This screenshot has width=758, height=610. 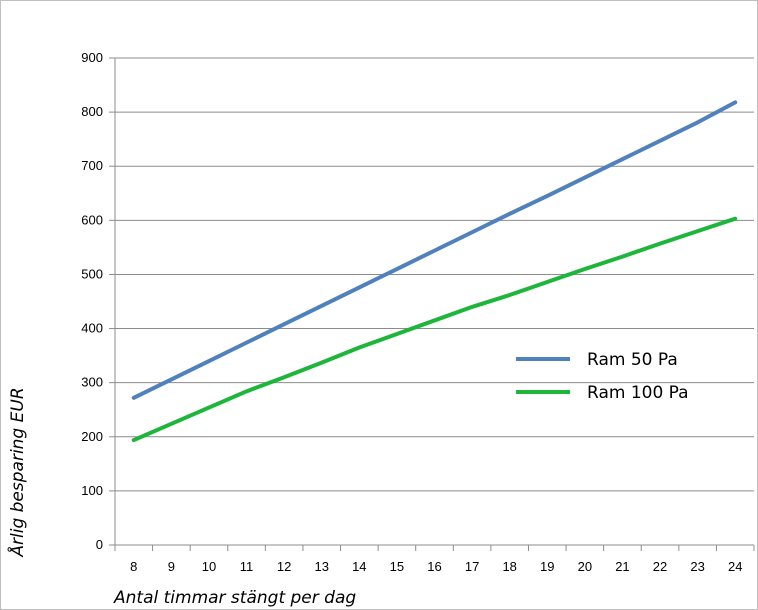 What do you see at coordinates (92, 111) in the screenshot?
I see `y-tick-label: 800` at bounding box center [92, 111].